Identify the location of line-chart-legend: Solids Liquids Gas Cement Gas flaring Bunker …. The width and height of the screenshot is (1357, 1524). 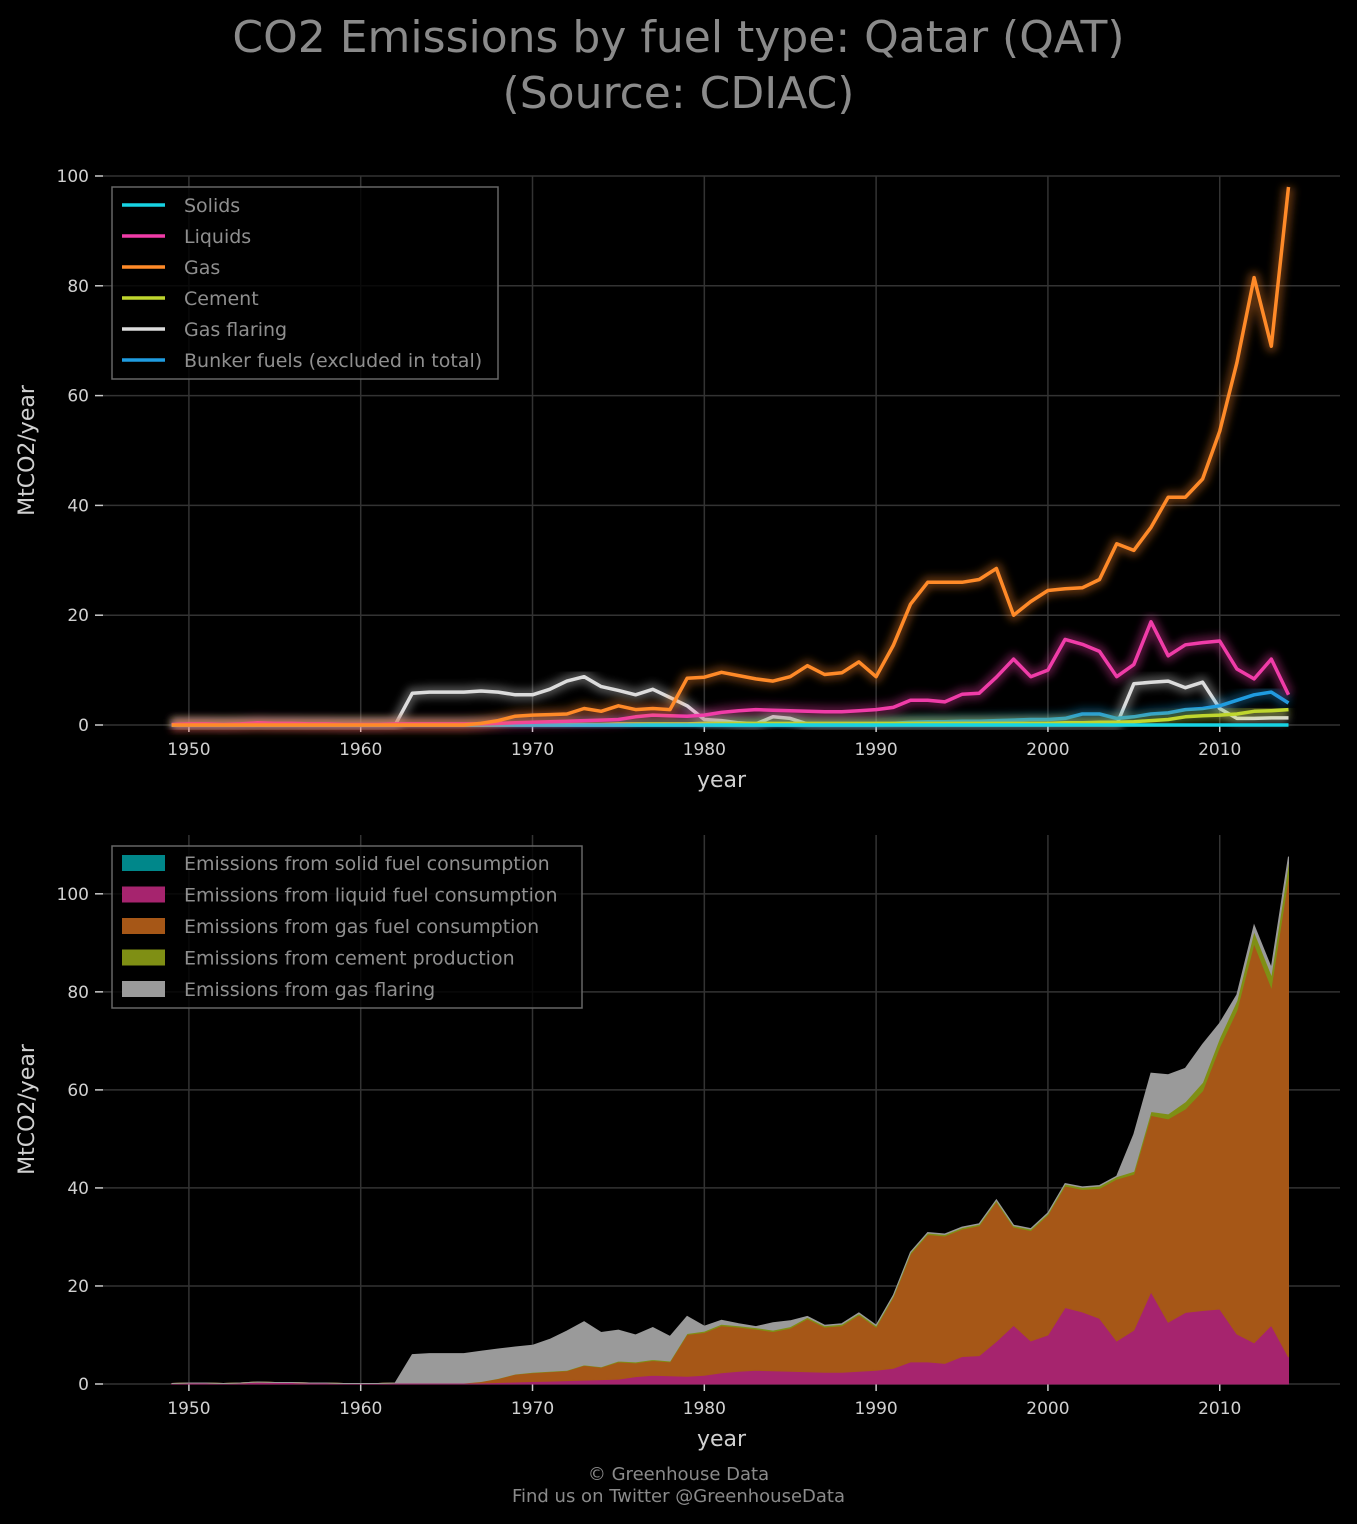
(305, 283).